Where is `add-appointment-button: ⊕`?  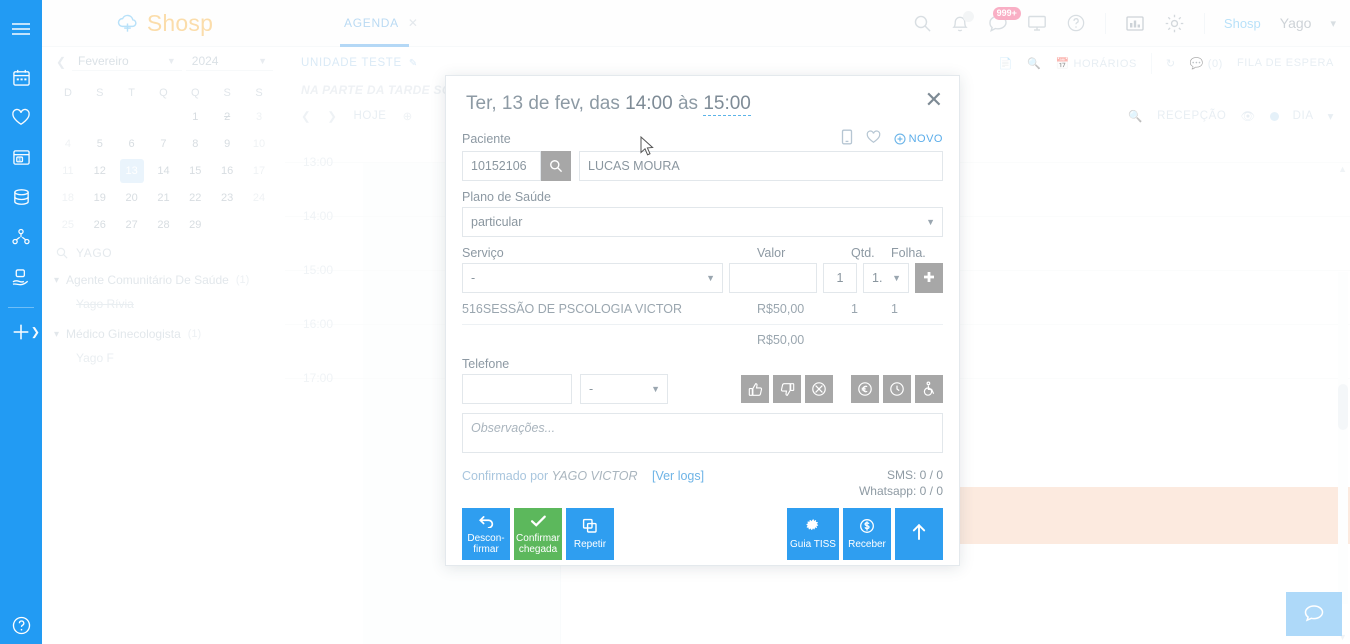
add-appointment-button: ⊕ is located at coordinates (407, 117).